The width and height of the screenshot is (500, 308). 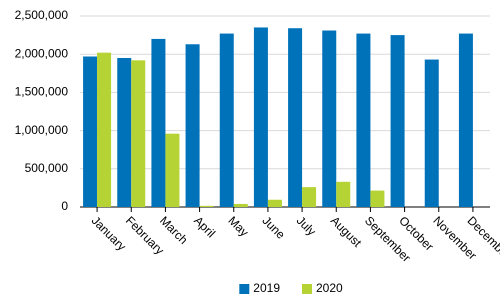 I want to click on x-tick-label: July, so click(x=306, y=225).